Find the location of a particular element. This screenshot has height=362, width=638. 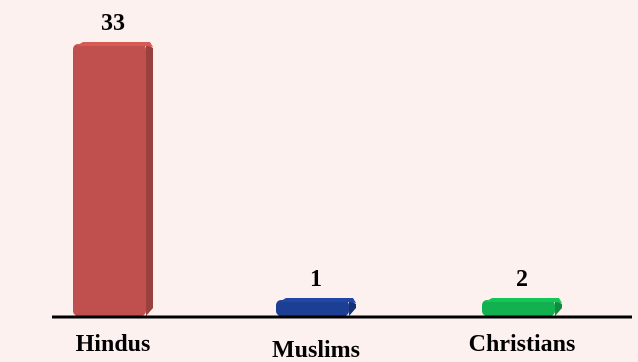

bar-christians is located at coordinates (522, 307).